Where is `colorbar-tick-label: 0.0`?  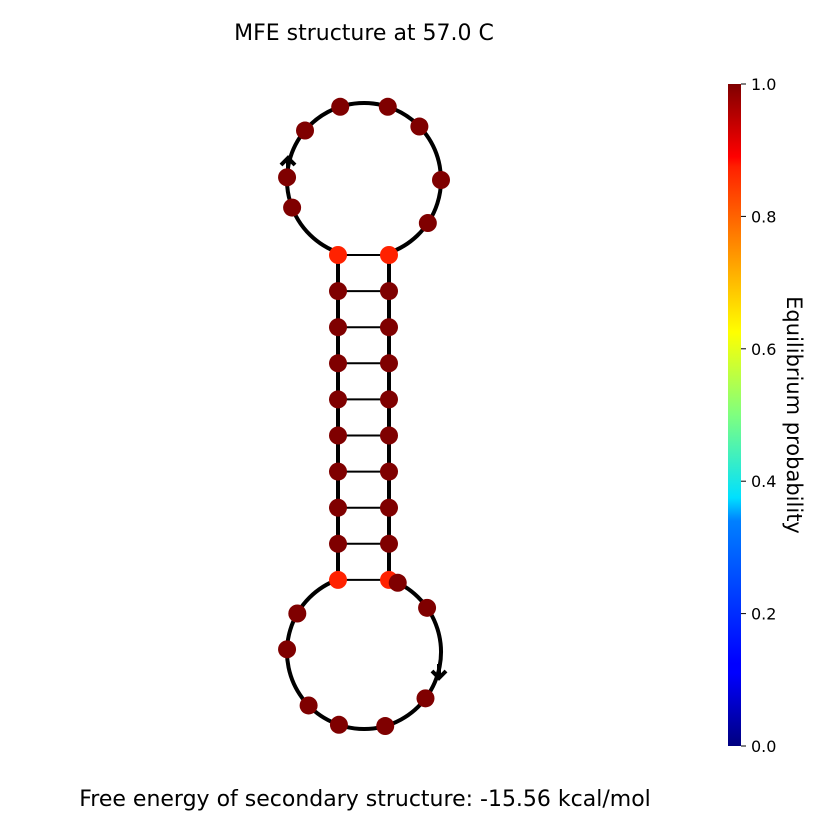
colorbar-tick-label: 0.0 is located at coordinates (763, 746).